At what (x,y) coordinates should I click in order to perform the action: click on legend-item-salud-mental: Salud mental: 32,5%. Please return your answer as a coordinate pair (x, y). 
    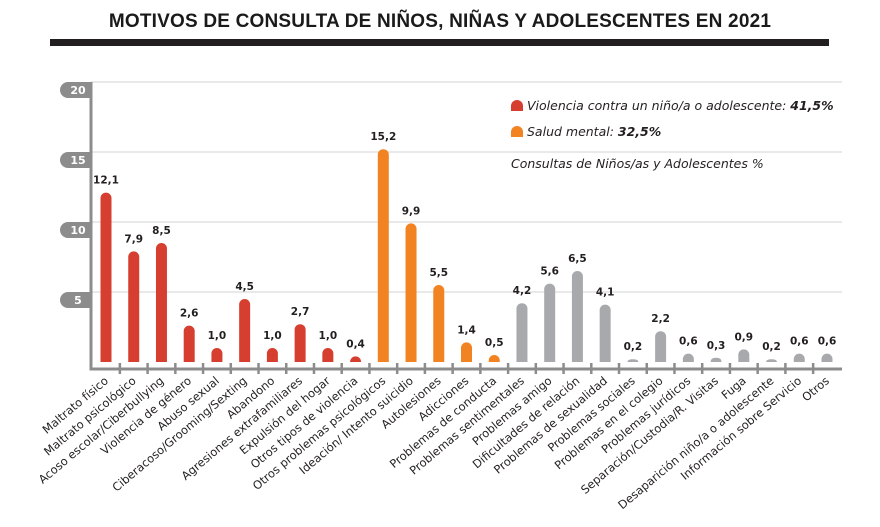
    Looking at the image, I should click on (586, 131).